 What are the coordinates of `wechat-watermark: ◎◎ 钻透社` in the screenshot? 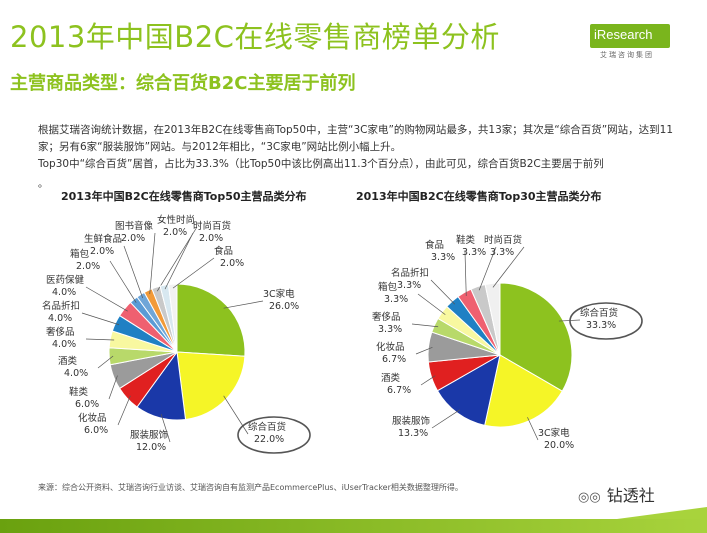 It's located at (616, 494).